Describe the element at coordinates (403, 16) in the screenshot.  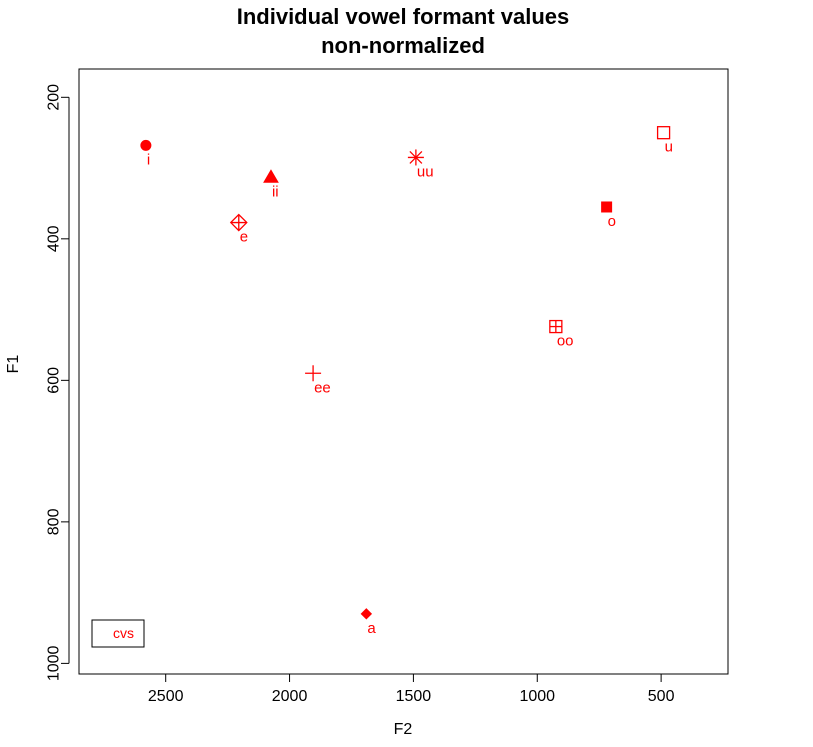
I see `chart-title: Individual vowel formant values` at that location.